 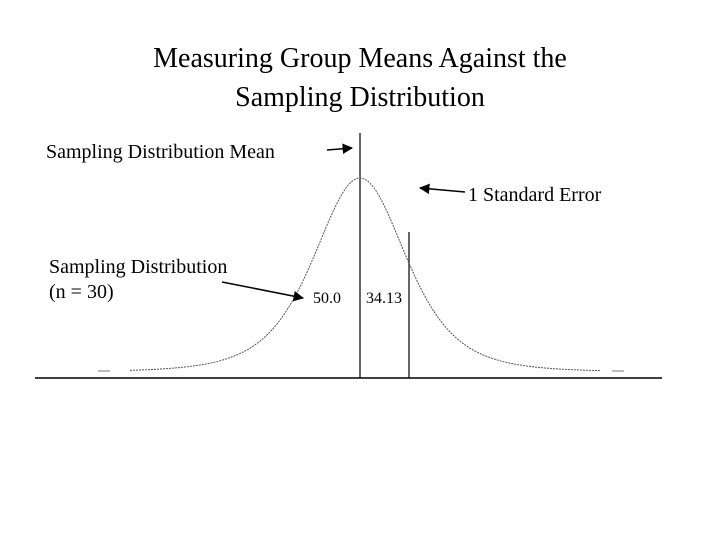 What do you see at coordinates (138, 267) in the screenshot?
I see `distribution-label: Sampling Distribution` at bounding box center [138, 267].